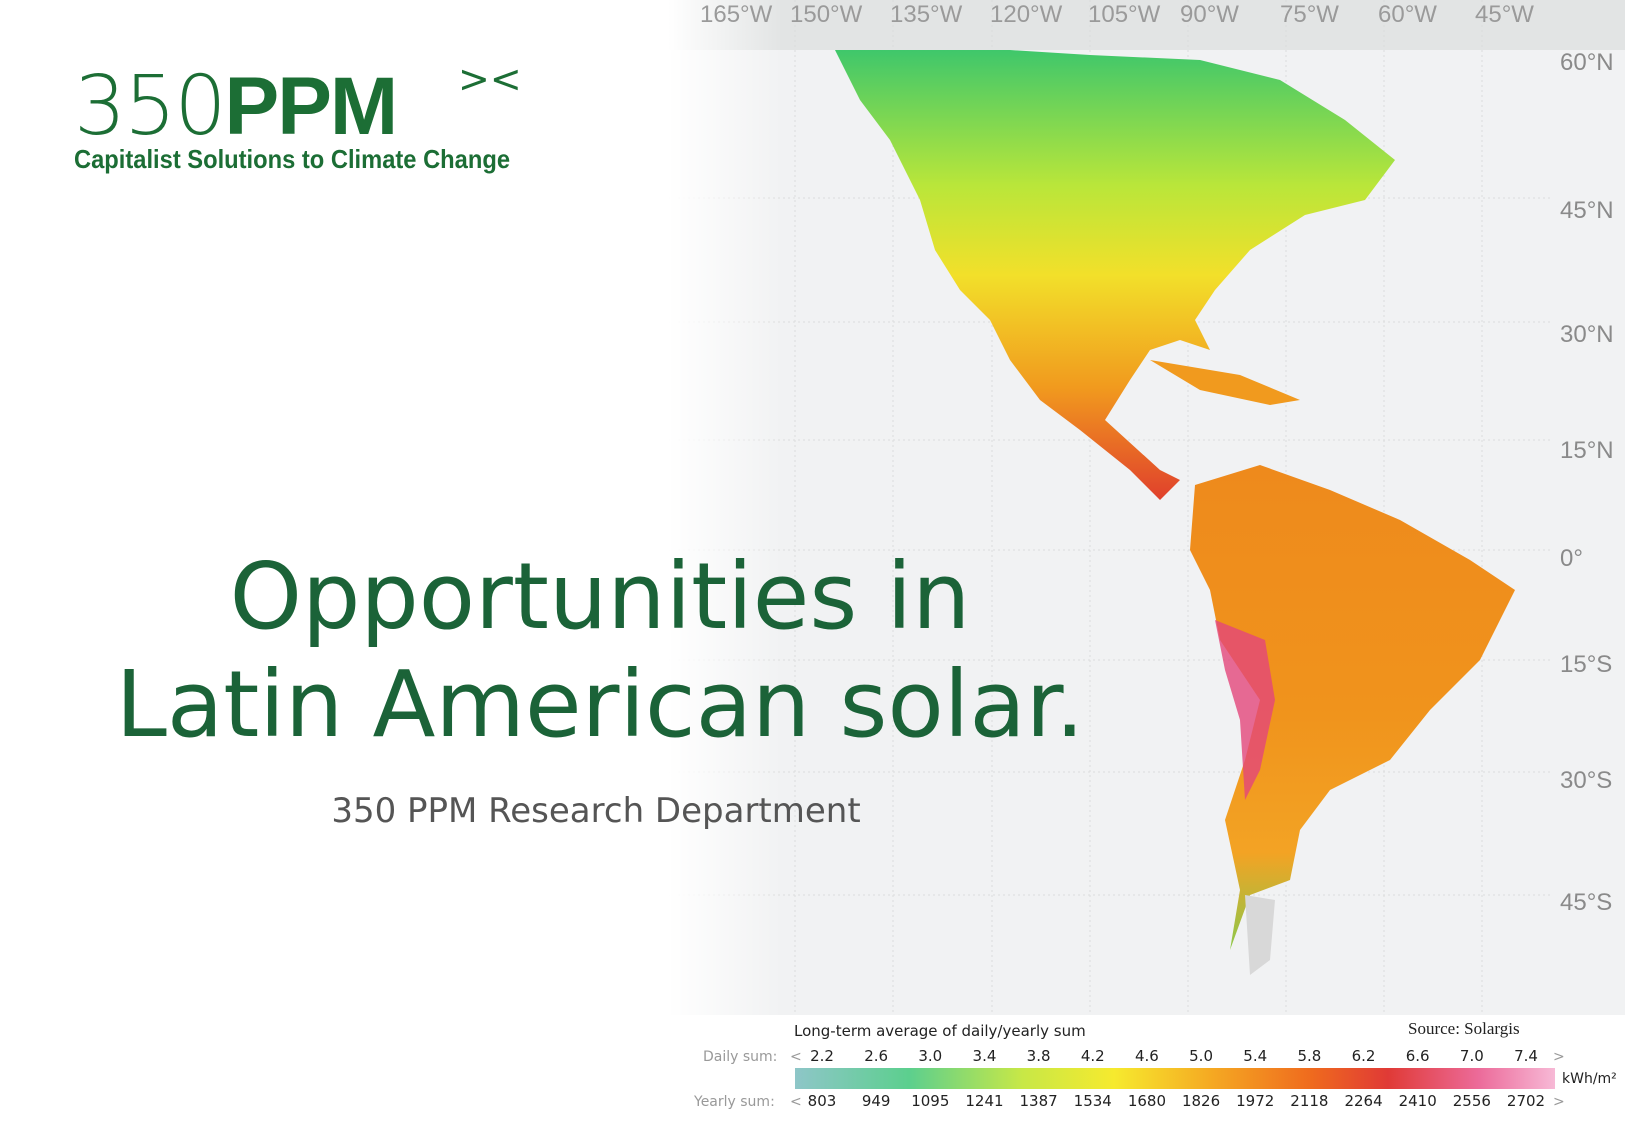 Image resolution: width=1625 pixels, height=1125 pixels. I want to click on latitude-label: 0°, so click(1571, 558).